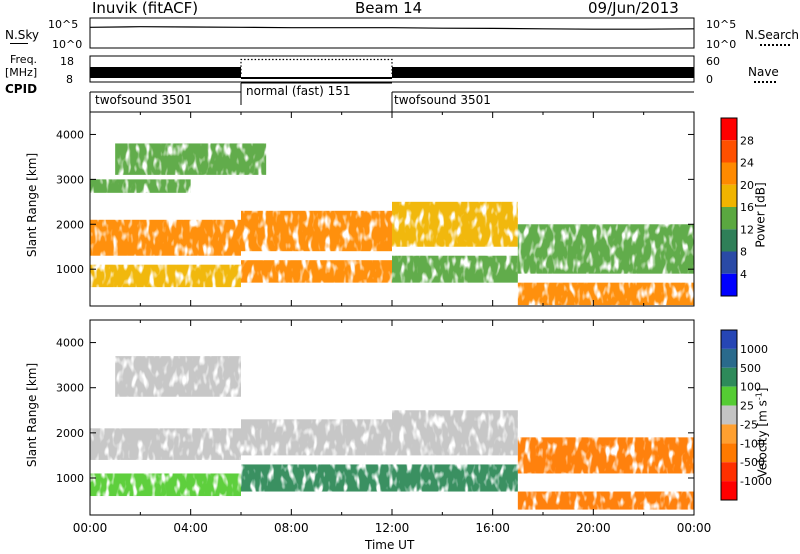  Describe the element at coordinates (746, 415) in the screenshot. I see `velocity-colorbar: 1000 500 100 25 -25 -100 -500 -1000` at that location.